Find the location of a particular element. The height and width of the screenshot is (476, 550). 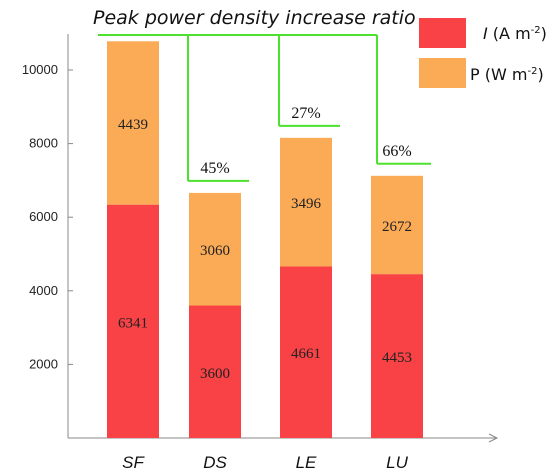

bar-segment-le-power-density is located at coordinates (306, 202).